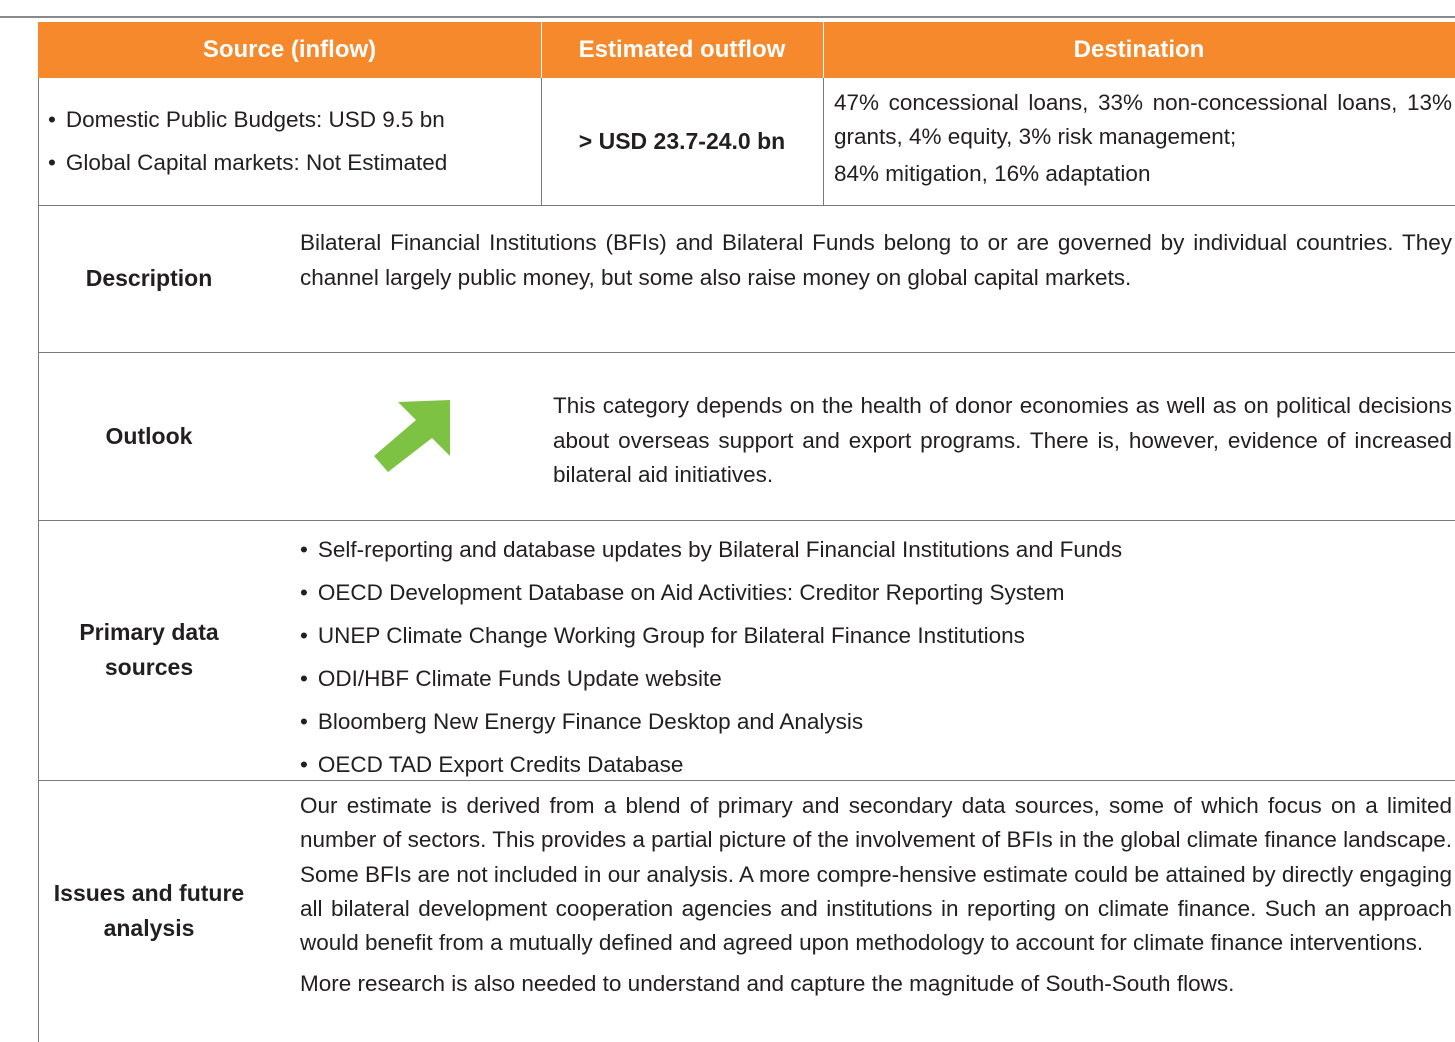 The image size is (1455, 1042). What do you see at coordinates (149, 278) in the screenshot?
I see `row-label: Description` at bounding box center [149, 278].